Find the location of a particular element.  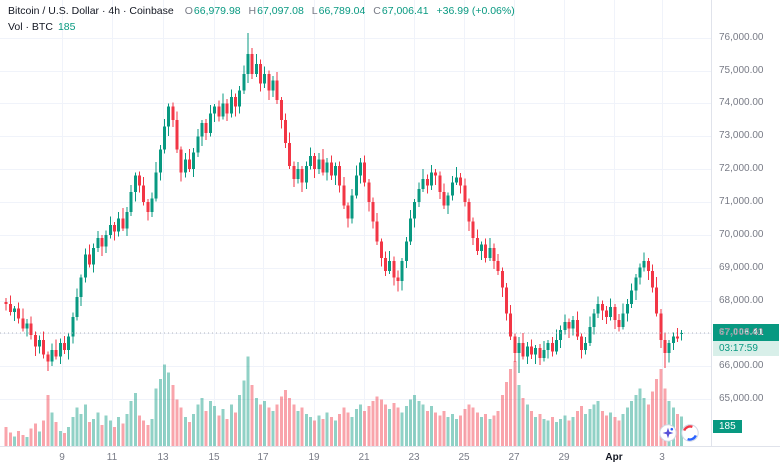

bar-countdown-badge: 03:17:59 is located at coordinates (746, 349).